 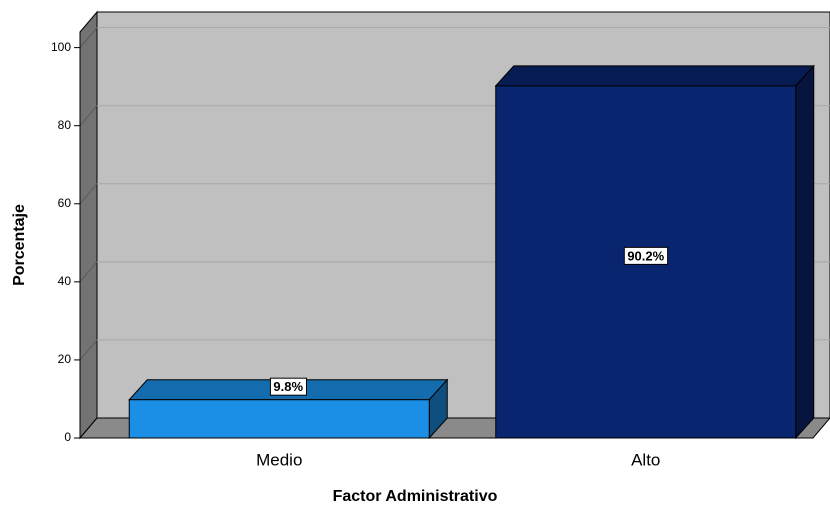 I want to click on y-tick-label: 40, so click(x=65, y=281).